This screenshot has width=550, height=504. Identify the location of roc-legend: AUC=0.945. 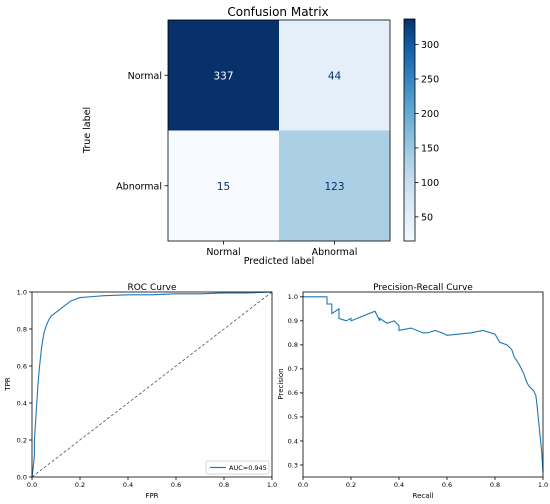
(237, 467).